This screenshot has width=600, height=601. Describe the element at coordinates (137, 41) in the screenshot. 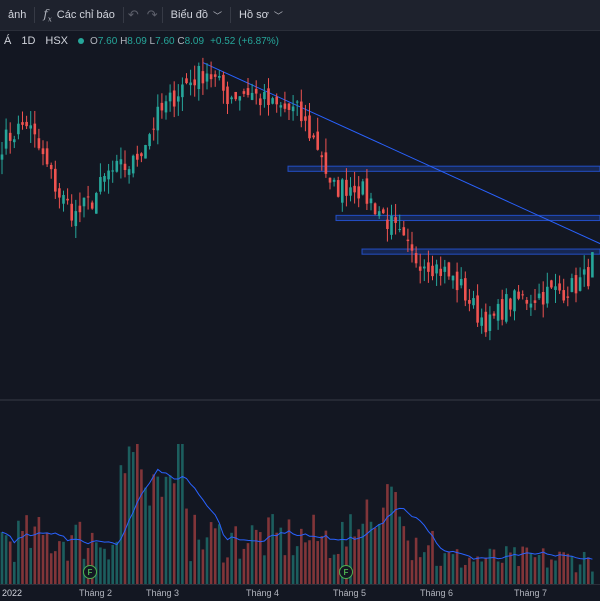

I see `high-value: 8.09` at that location.